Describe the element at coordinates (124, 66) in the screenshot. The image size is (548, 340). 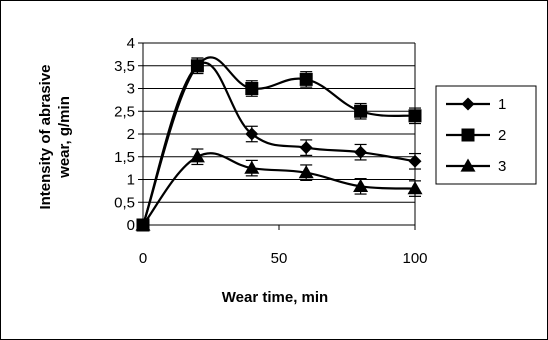
I see `y-tick-label-7: 3,5` at that location.